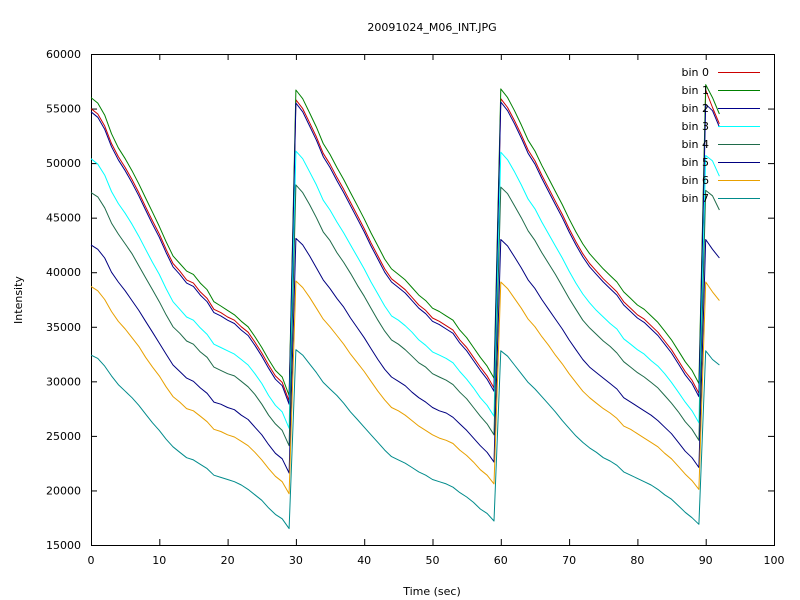 This screenshot has height=600, width=800. I want to click on legend-label: bin 5, so click(695, 162).